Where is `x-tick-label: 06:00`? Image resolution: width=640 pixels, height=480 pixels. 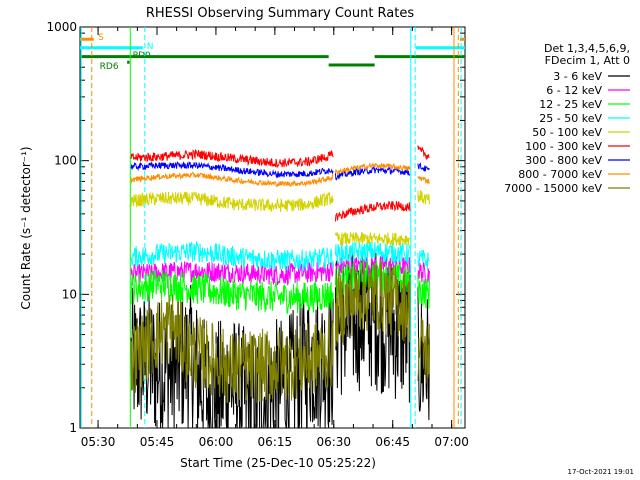
x-tick-label: 06:00 is located at coordinates (216, 442).